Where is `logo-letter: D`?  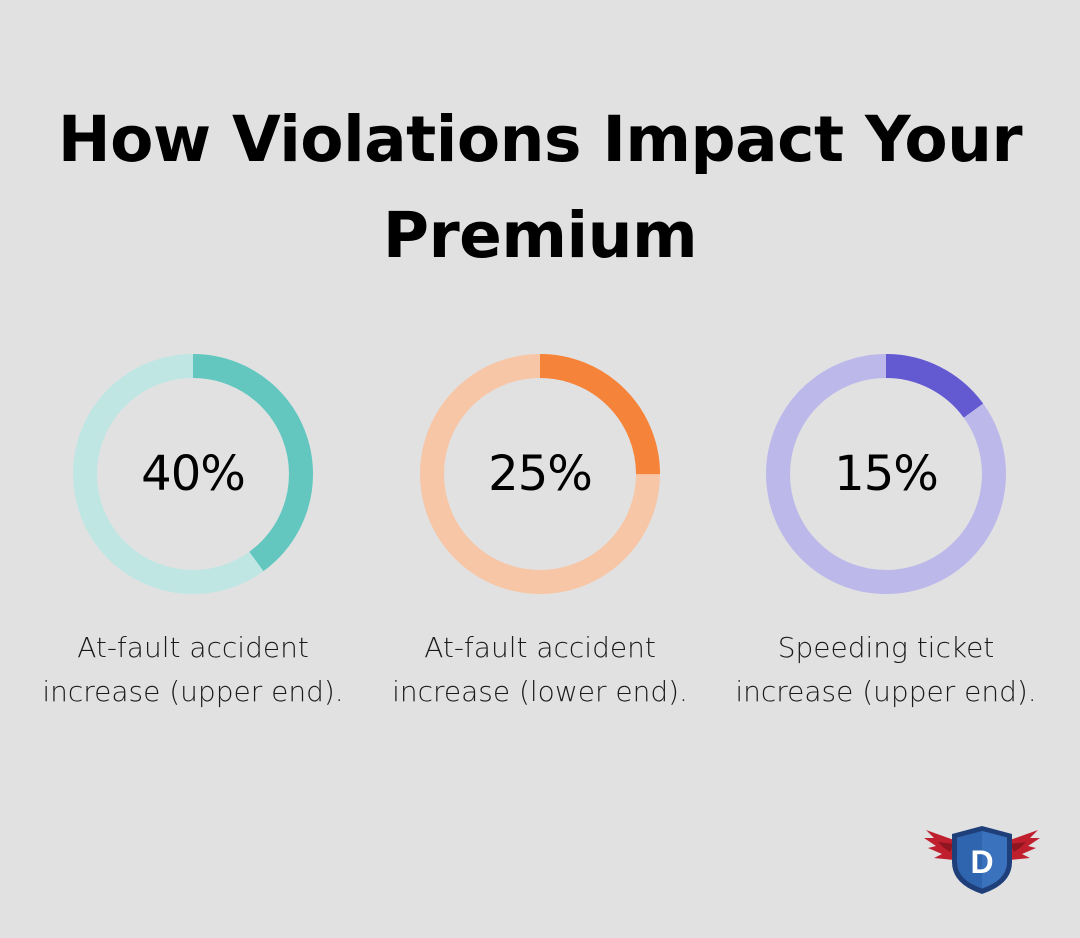 logo-letter: D is located at coordinates (981, 862).